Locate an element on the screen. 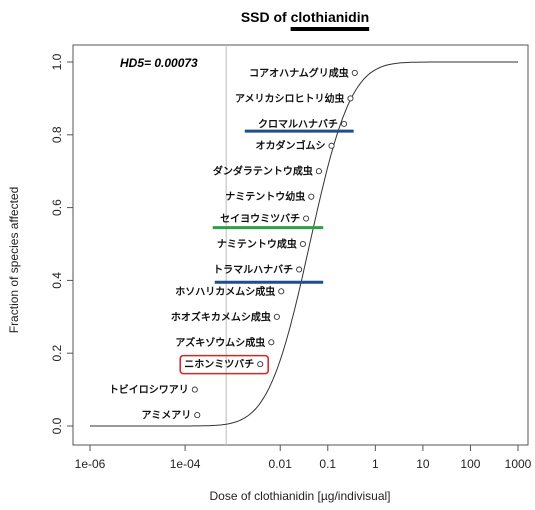  data-point-11: オカダンゴムシ is located at coordinates (295, 145).